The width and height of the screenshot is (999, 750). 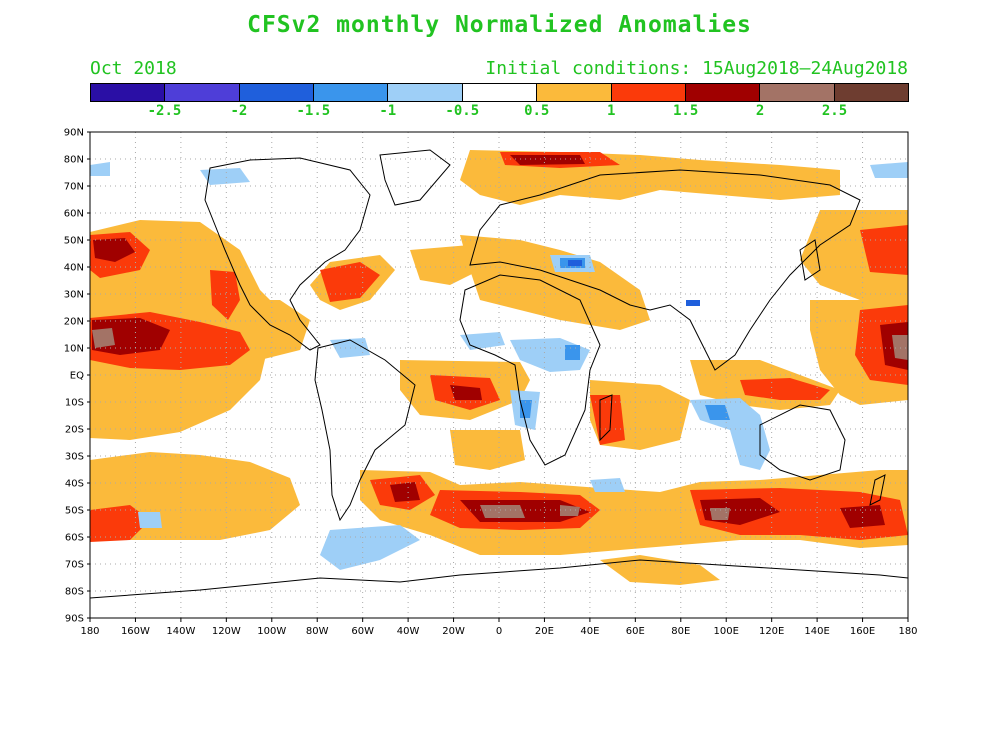 I want to click on lon-tick-label: 20W, so click(x=453, y=631).